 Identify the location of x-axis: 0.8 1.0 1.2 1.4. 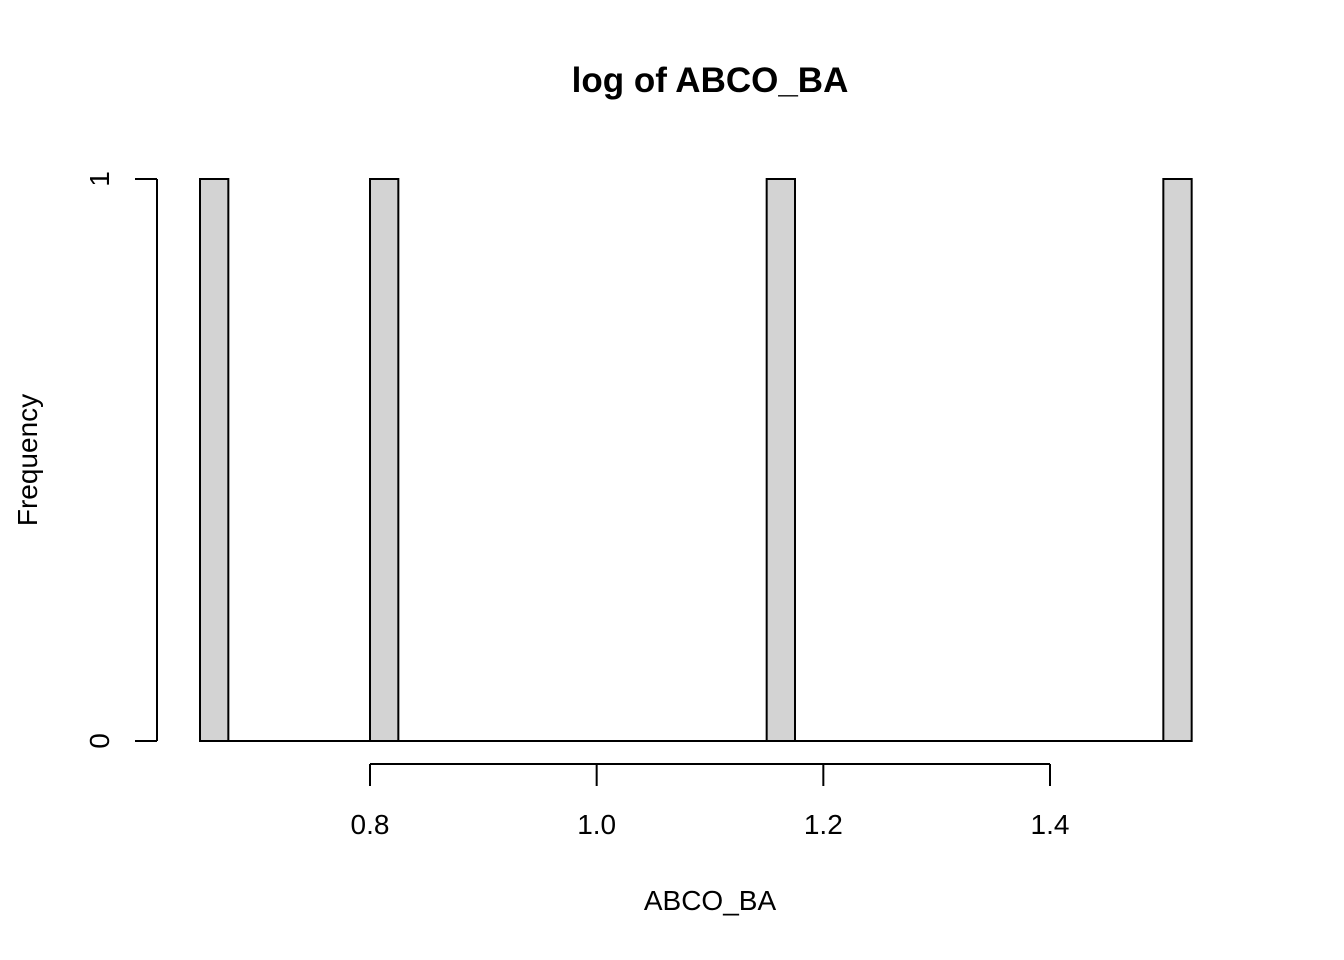
(710, 801).